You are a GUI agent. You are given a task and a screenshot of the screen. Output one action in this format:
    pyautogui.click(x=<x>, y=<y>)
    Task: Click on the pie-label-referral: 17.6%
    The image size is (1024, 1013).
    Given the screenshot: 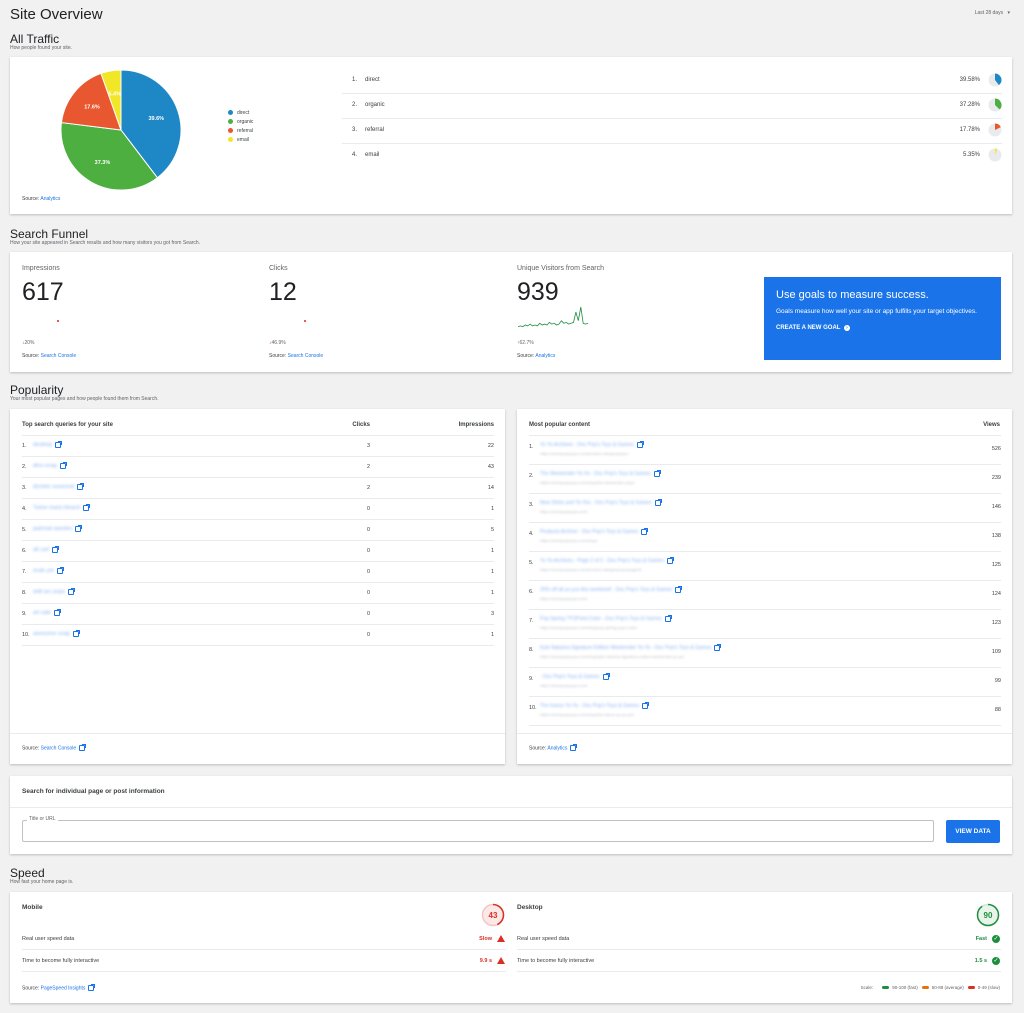 What is the action you would take?
    pyautogui.click(x=92, y=108)
    